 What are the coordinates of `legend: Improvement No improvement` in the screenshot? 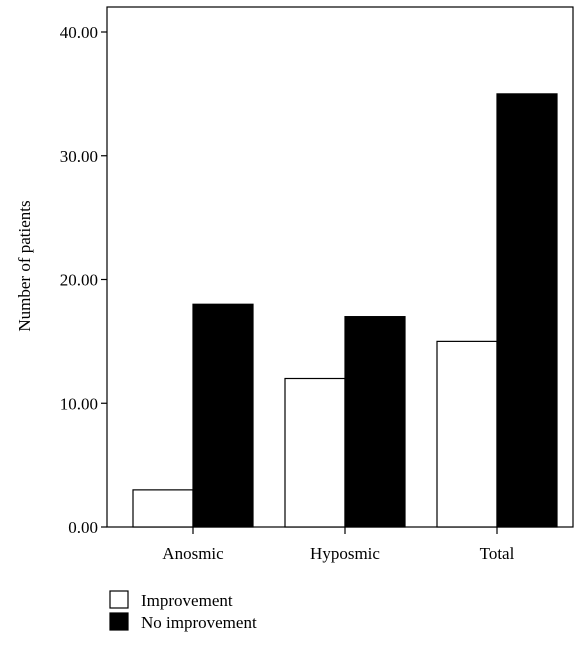 It's located at (183, 611).